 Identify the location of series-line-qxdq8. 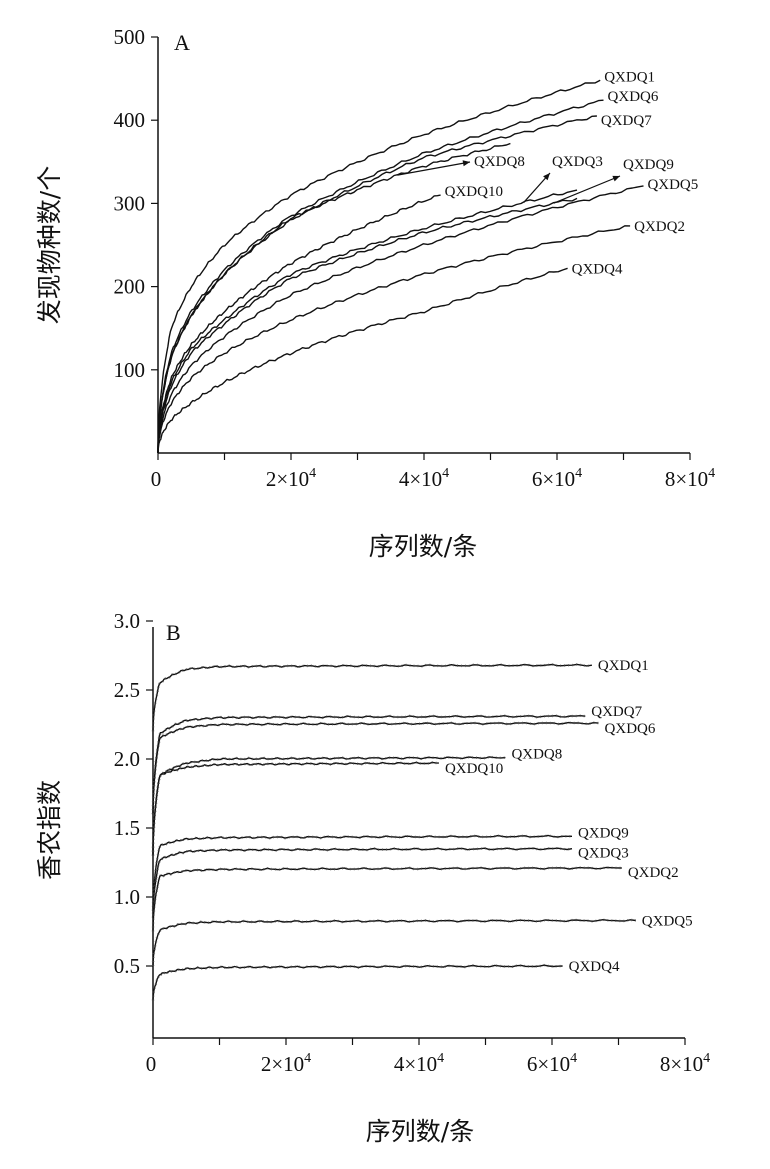
(334, 298).